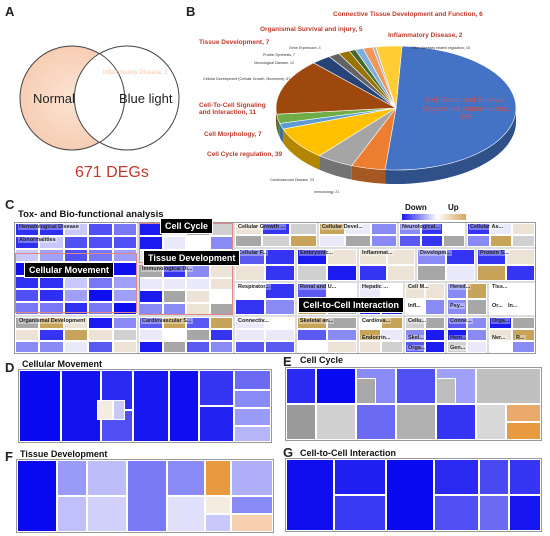 The width and height of the screenshot is (550, 536). I want to click on treemap-c-label-18: Organismal Development, so click(52, 321).